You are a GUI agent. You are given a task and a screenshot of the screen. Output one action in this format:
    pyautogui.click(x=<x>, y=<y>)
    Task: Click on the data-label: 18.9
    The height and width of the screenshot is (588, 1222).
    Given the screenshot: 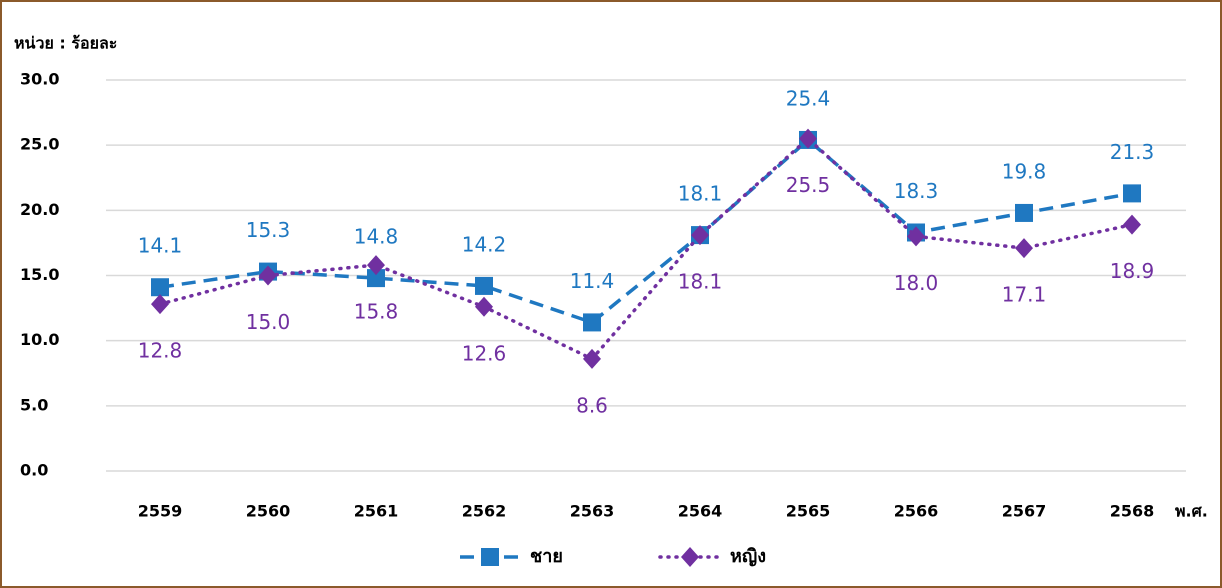 What is the action you would take?
    pyautogui.click(x=1132, y=271)
    